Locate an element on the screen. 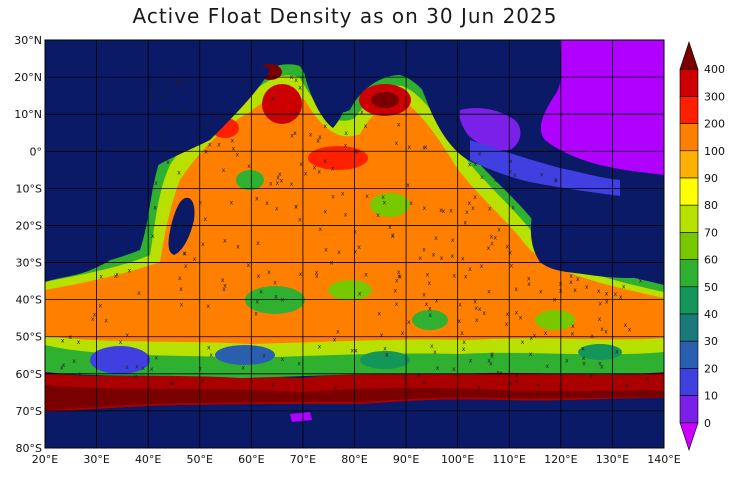  colorbar-label: 40 is located at coordinates (711, 314).